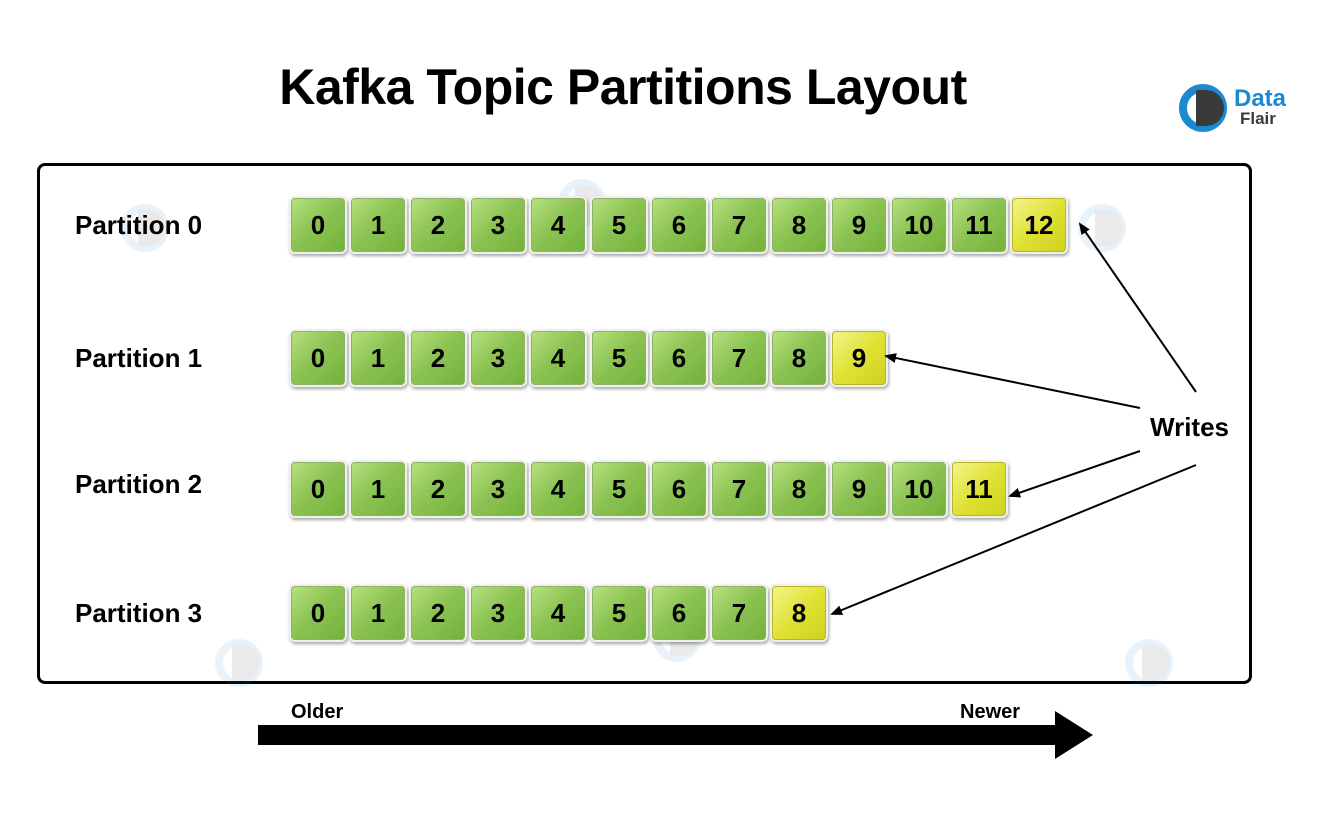 This screenshot has width=1335, height=820. What do you see at coordinates (799, 613) in the screenshot?
I see `newest-record-cell: 8` at bounding box center [799, 613].